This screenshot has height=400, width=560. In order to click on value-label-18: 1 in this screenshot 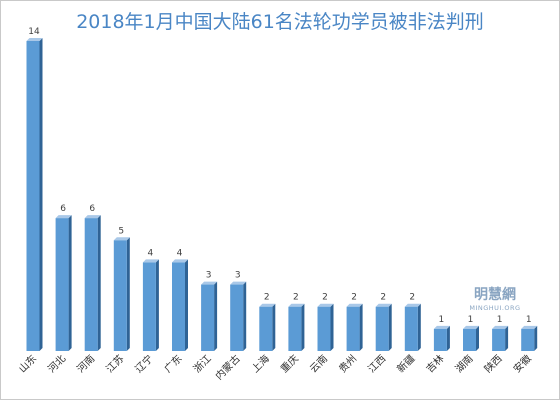, I will do `click(529, 320)`.